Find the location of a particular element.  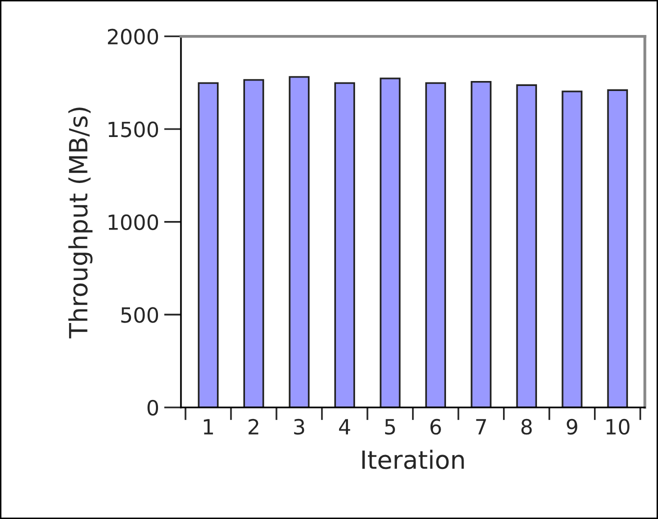

y-tick-label: 1000 is located at coordinates (133, 222).